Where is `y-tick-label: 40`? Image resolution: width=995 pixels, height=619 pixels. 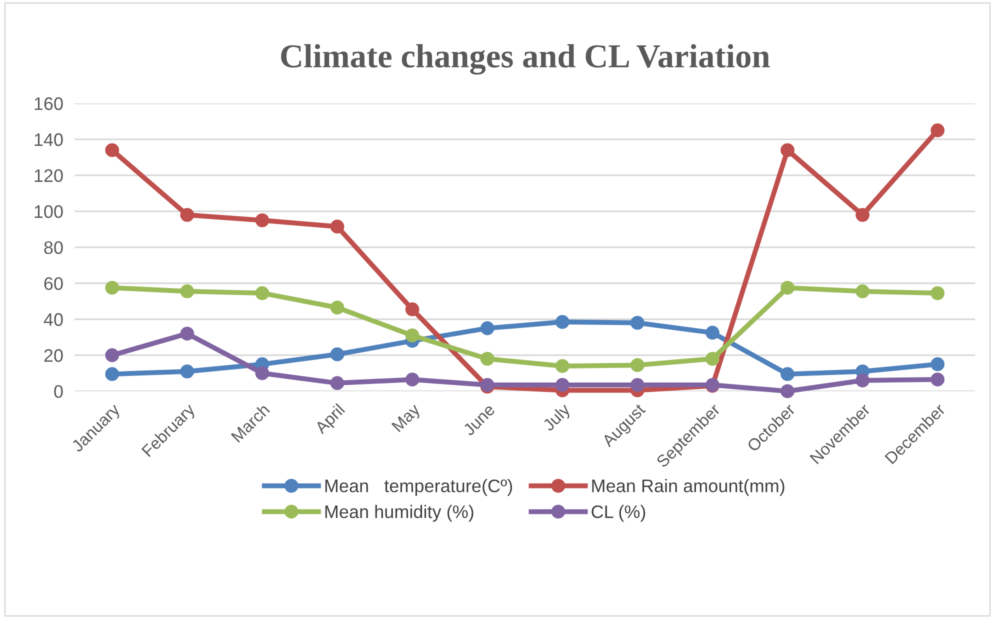
y-tick-label: 40 is located at coordinates (53, 319).